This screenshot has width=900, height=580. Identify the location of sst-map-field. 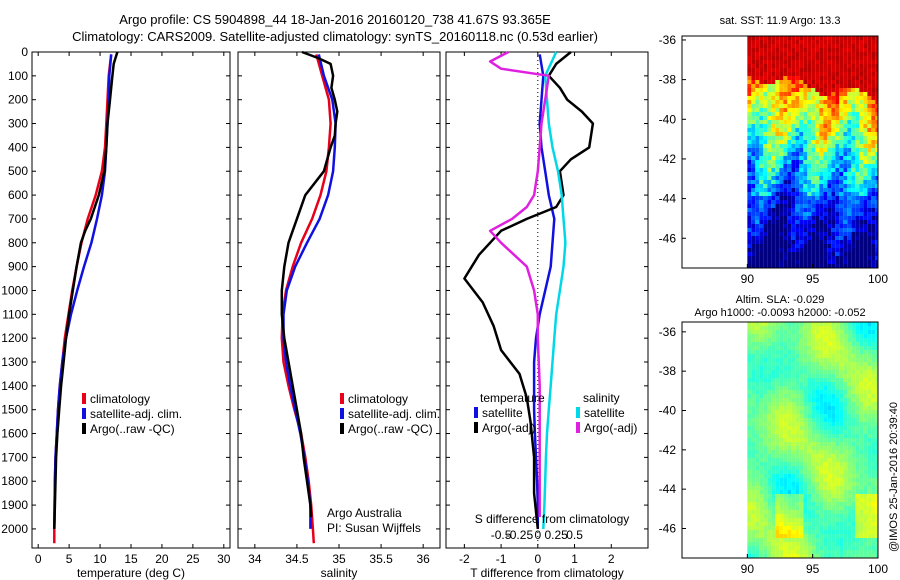
(812, 152).